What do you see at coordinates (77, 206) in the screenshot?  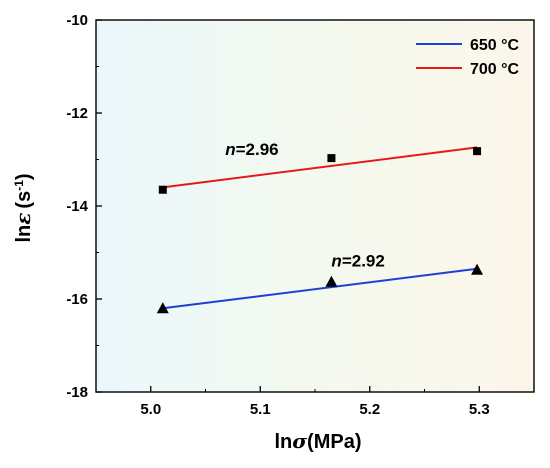 I see `y-tick-label: -14` at bounding box center [77, 206].